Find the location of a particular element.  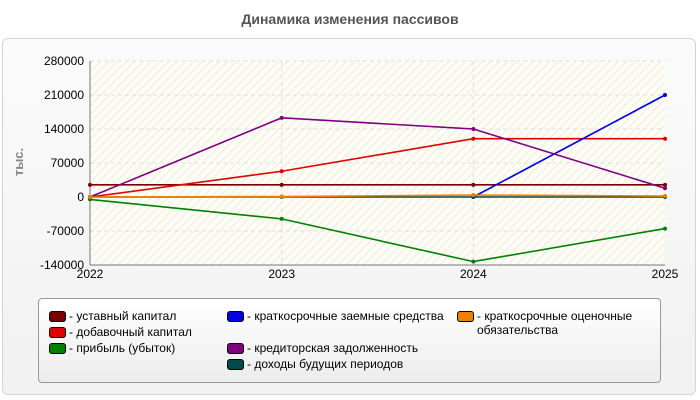

y-tick-label: 140000 is located at coordinates (64, 129).